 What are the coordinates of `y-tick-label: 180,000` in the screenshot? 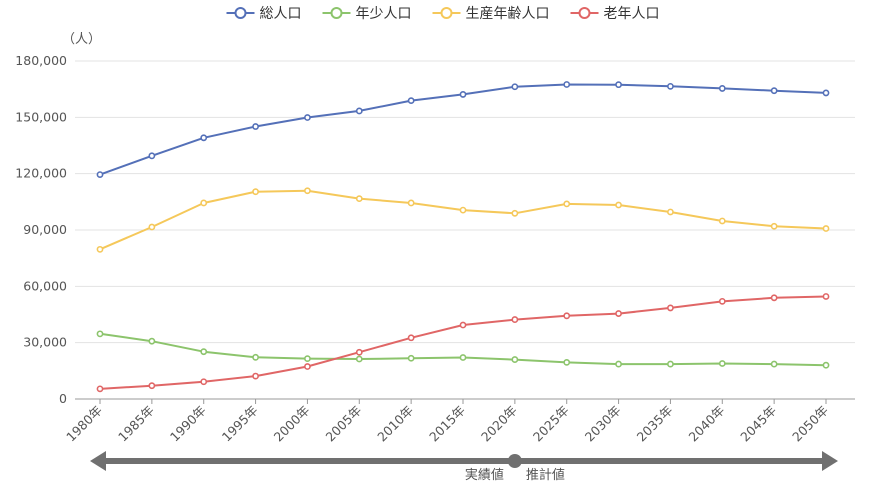 It's located at (41, 60).